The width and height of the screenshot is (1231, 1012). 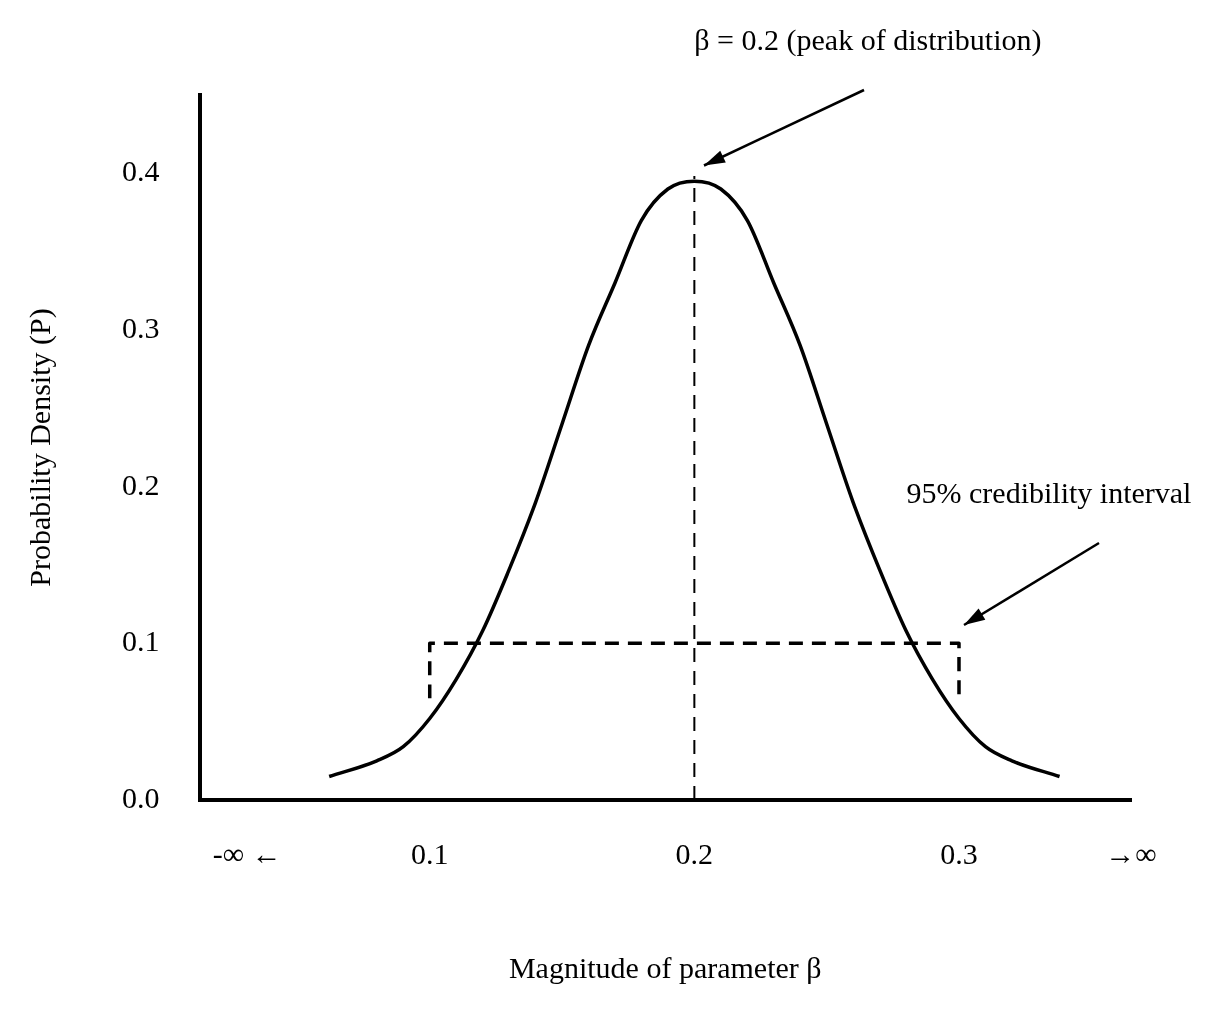 What do you see at coordinates (665, 967) in the screenshot?
I see `x-axis-title: Magnitude of parameter β` at bounding box center [665, 967].